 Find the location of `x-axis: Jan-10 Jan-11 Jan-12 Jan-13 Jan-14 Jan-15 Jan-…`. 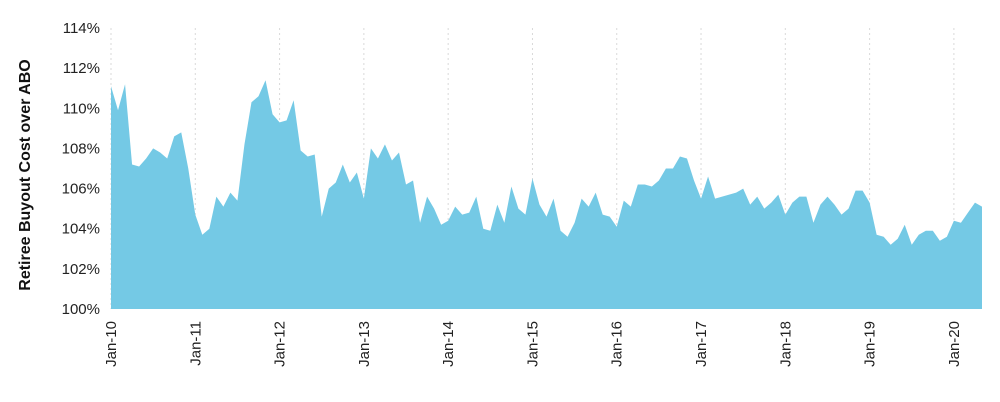

x-axis: Jan-10 Jan-11 Jan-12 Jan-13 Jan-14 Jan-15 Jan-… is located at coordinates (533, 344).